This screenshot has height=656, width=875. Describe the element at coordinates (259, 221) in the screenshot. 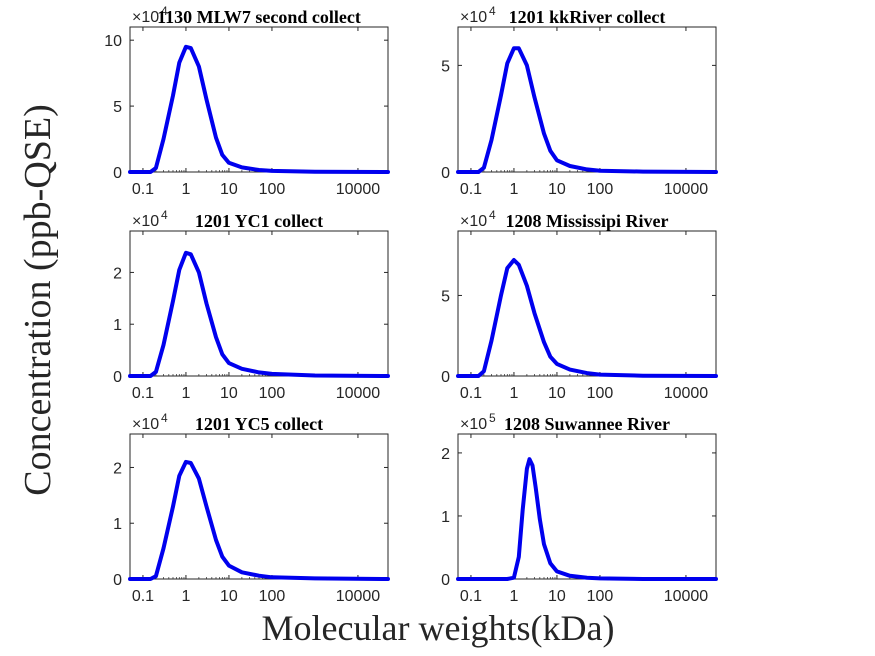

I see `subplot-title: 1201 YC1 collect` at that location.